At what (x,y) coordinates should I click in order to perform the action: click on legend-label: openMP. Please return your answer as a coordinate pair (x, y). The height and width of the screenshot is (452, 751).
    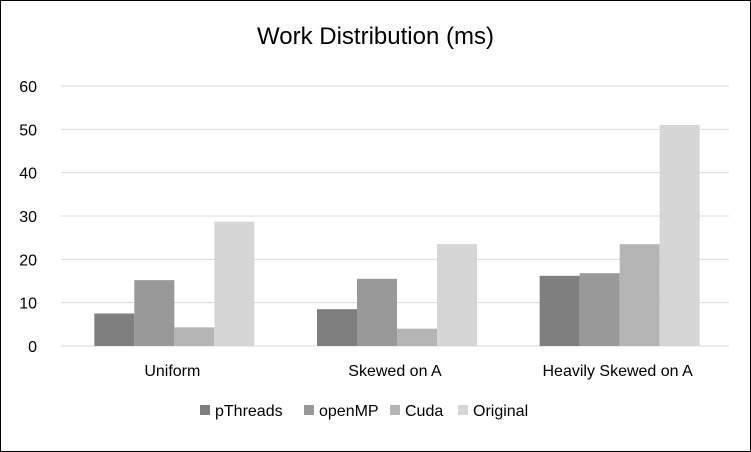
    Looking at the image, I should click on (349, 411).